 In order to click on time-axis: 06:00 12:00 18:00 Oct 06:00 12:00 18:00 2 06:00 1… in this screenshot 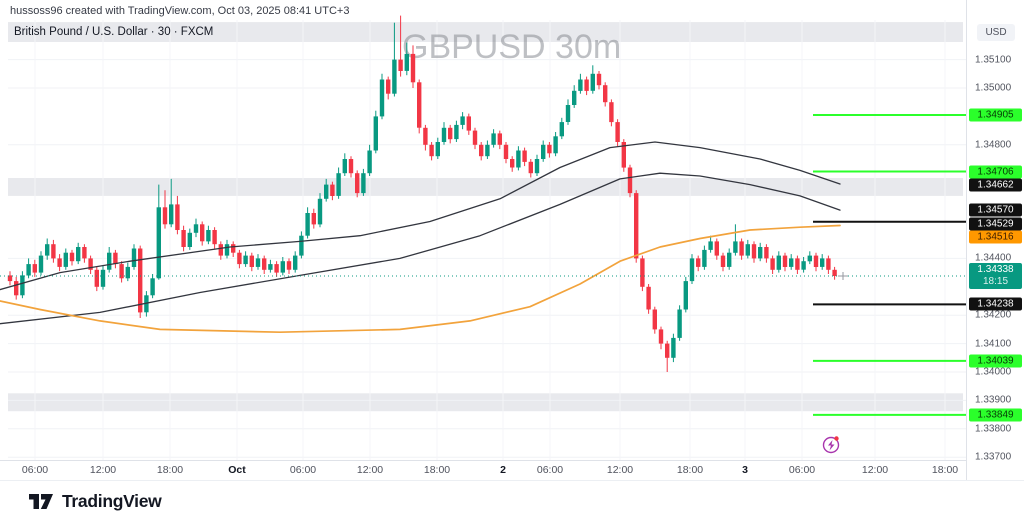, I will do `click(483, 470)`.